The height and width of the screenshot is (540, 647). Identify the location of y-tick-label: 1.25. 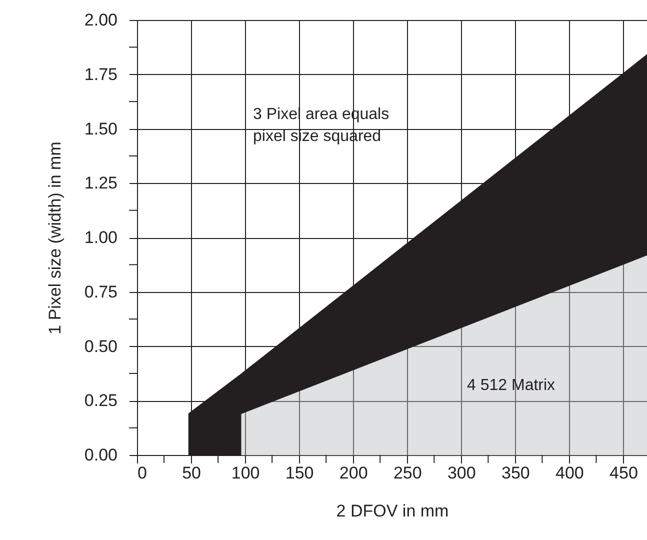
(101, 183).